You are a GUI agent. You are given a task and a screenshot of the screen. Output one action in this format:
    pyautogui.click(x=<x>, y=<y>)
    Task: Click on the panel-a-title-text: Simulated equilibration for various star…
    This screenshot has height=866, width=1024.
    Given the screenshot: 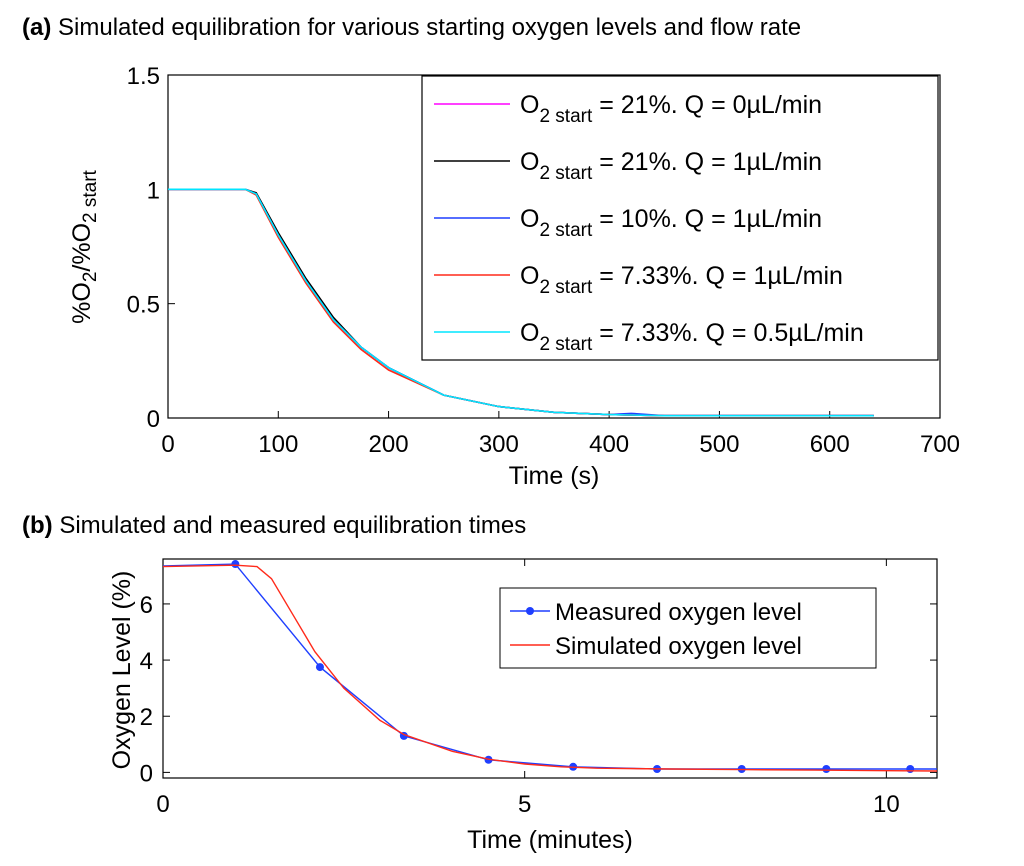 What is the action you would take?
    pyautogui.click(x=430, y=27)
    